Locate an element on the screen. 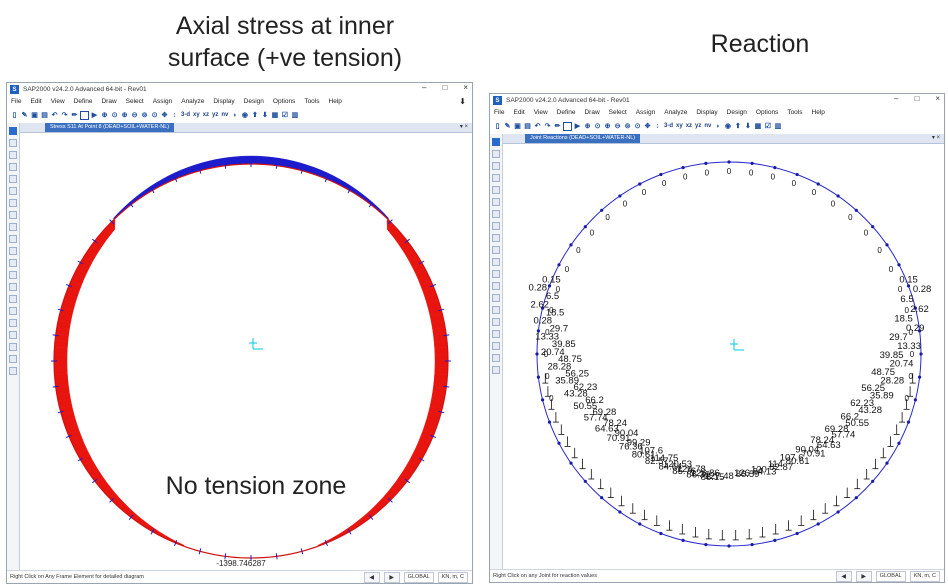 This screenshot has height=587, width=948. tab-reactions-view: Joint Reactions (DEAD+SOIL+WATER-NL) is located at coordinates (583, 138).